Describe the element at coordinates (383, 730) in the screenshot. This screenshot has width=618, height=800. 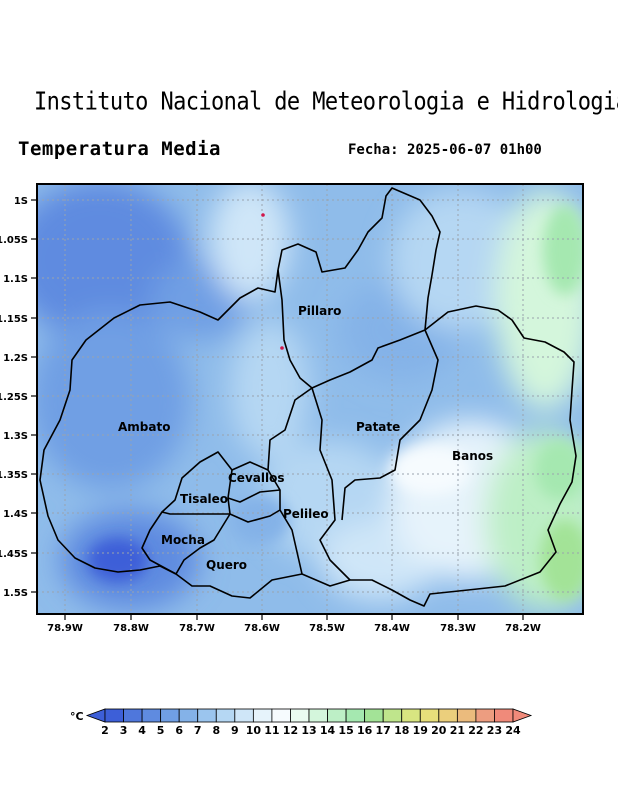
I see `legend-label: 17` at that location.